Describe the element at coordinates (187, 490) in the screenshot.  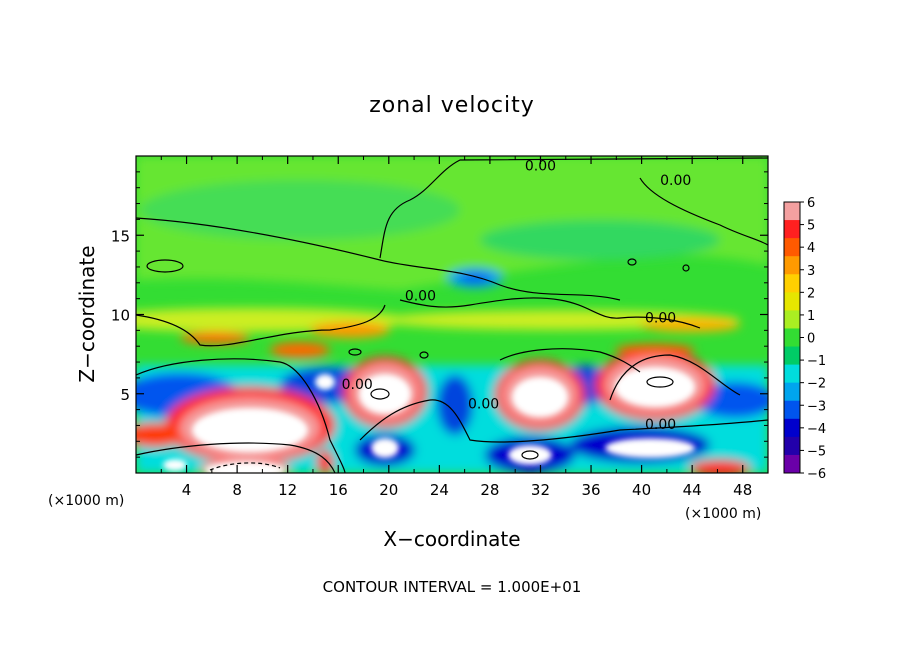
I see `x-tick-label: 4` at that location.